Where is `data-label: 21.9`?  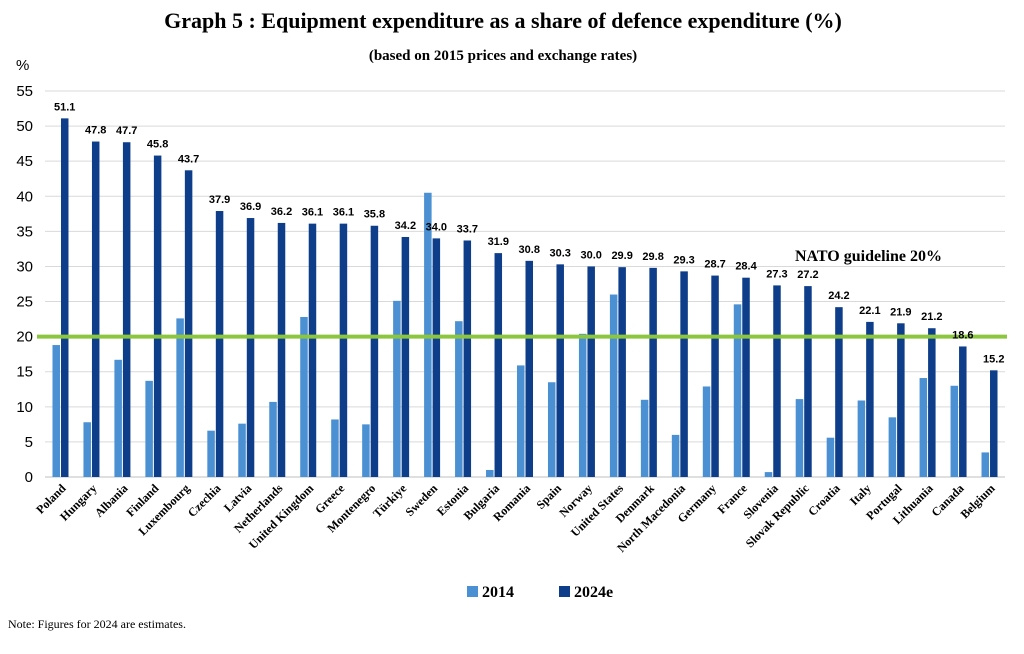
data-label: 21.9 is located at coordinates (900, 312).